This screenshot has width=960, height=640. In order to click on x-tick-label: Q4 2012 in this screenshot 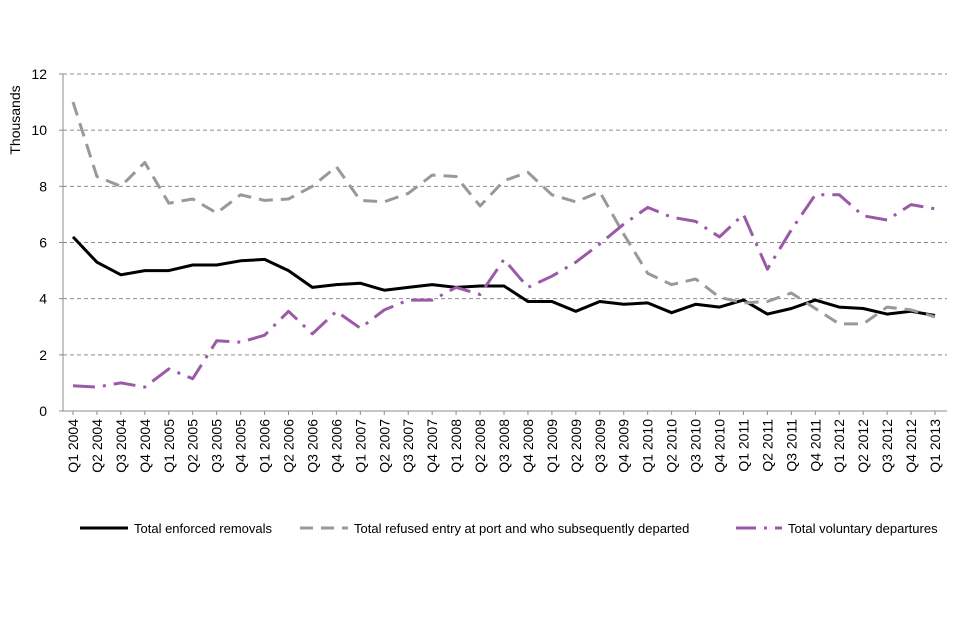, I will do `click(911, 446)`.